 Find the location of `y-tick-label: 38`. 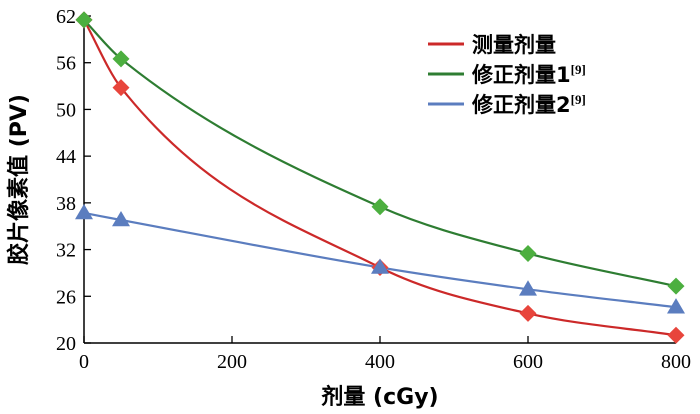

y-tick-label: 38 is located at coordinates (66, 204).